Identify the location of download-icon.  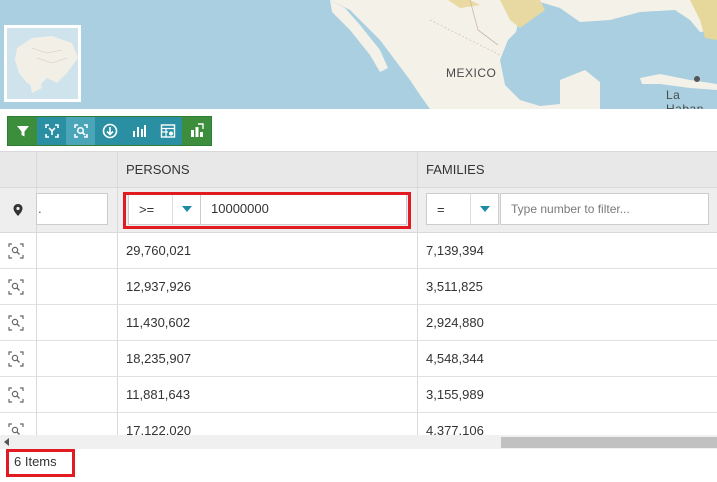
(109, 131).